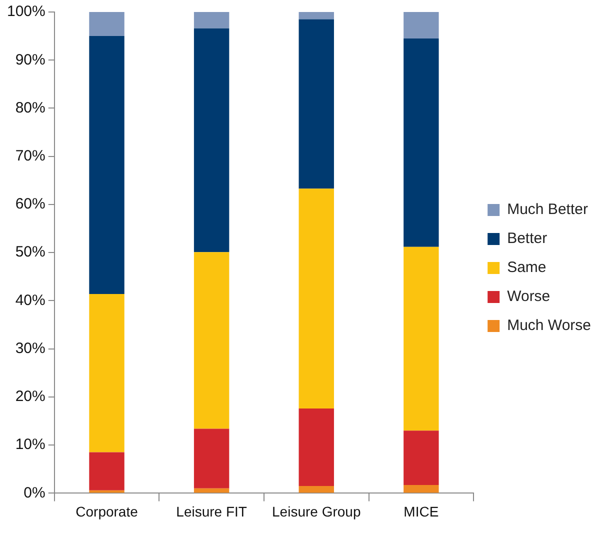 The height and width of the screenshot is (554, 605). Describe the element at coordinates (527, 239) in the screenshot. I see `legend-label: Better` at that location.